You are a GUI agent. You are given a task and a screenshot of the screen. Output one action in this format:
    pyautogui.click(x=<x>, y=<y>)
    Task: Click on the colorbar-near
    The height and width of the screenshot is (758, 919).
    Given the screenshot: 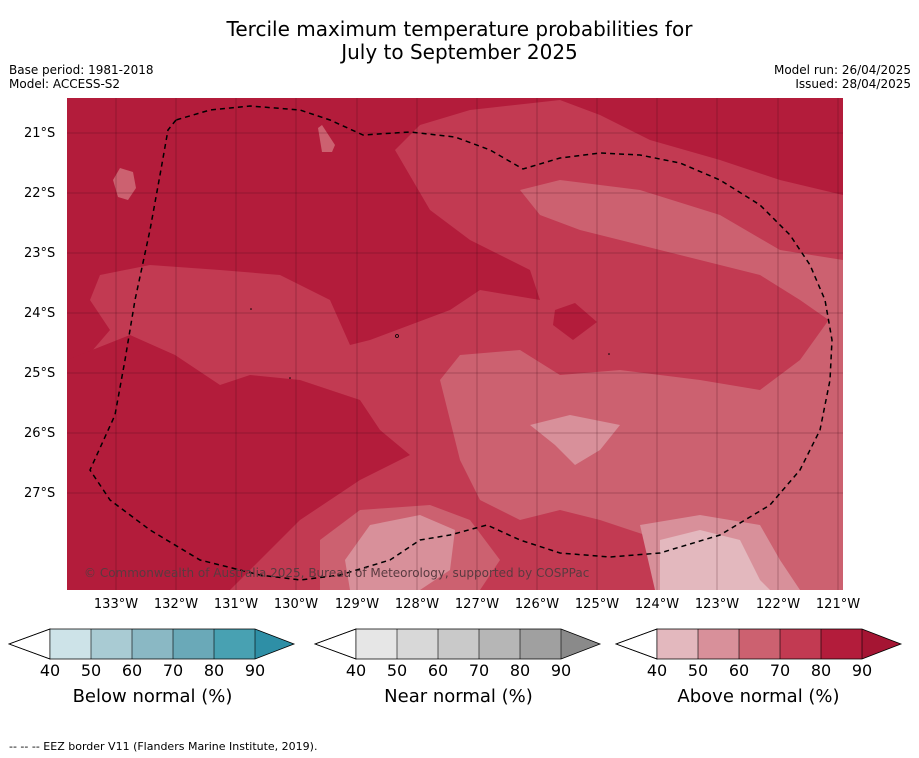 What is the action you would take?
    pyautogui.click(x=458, y=644)
    